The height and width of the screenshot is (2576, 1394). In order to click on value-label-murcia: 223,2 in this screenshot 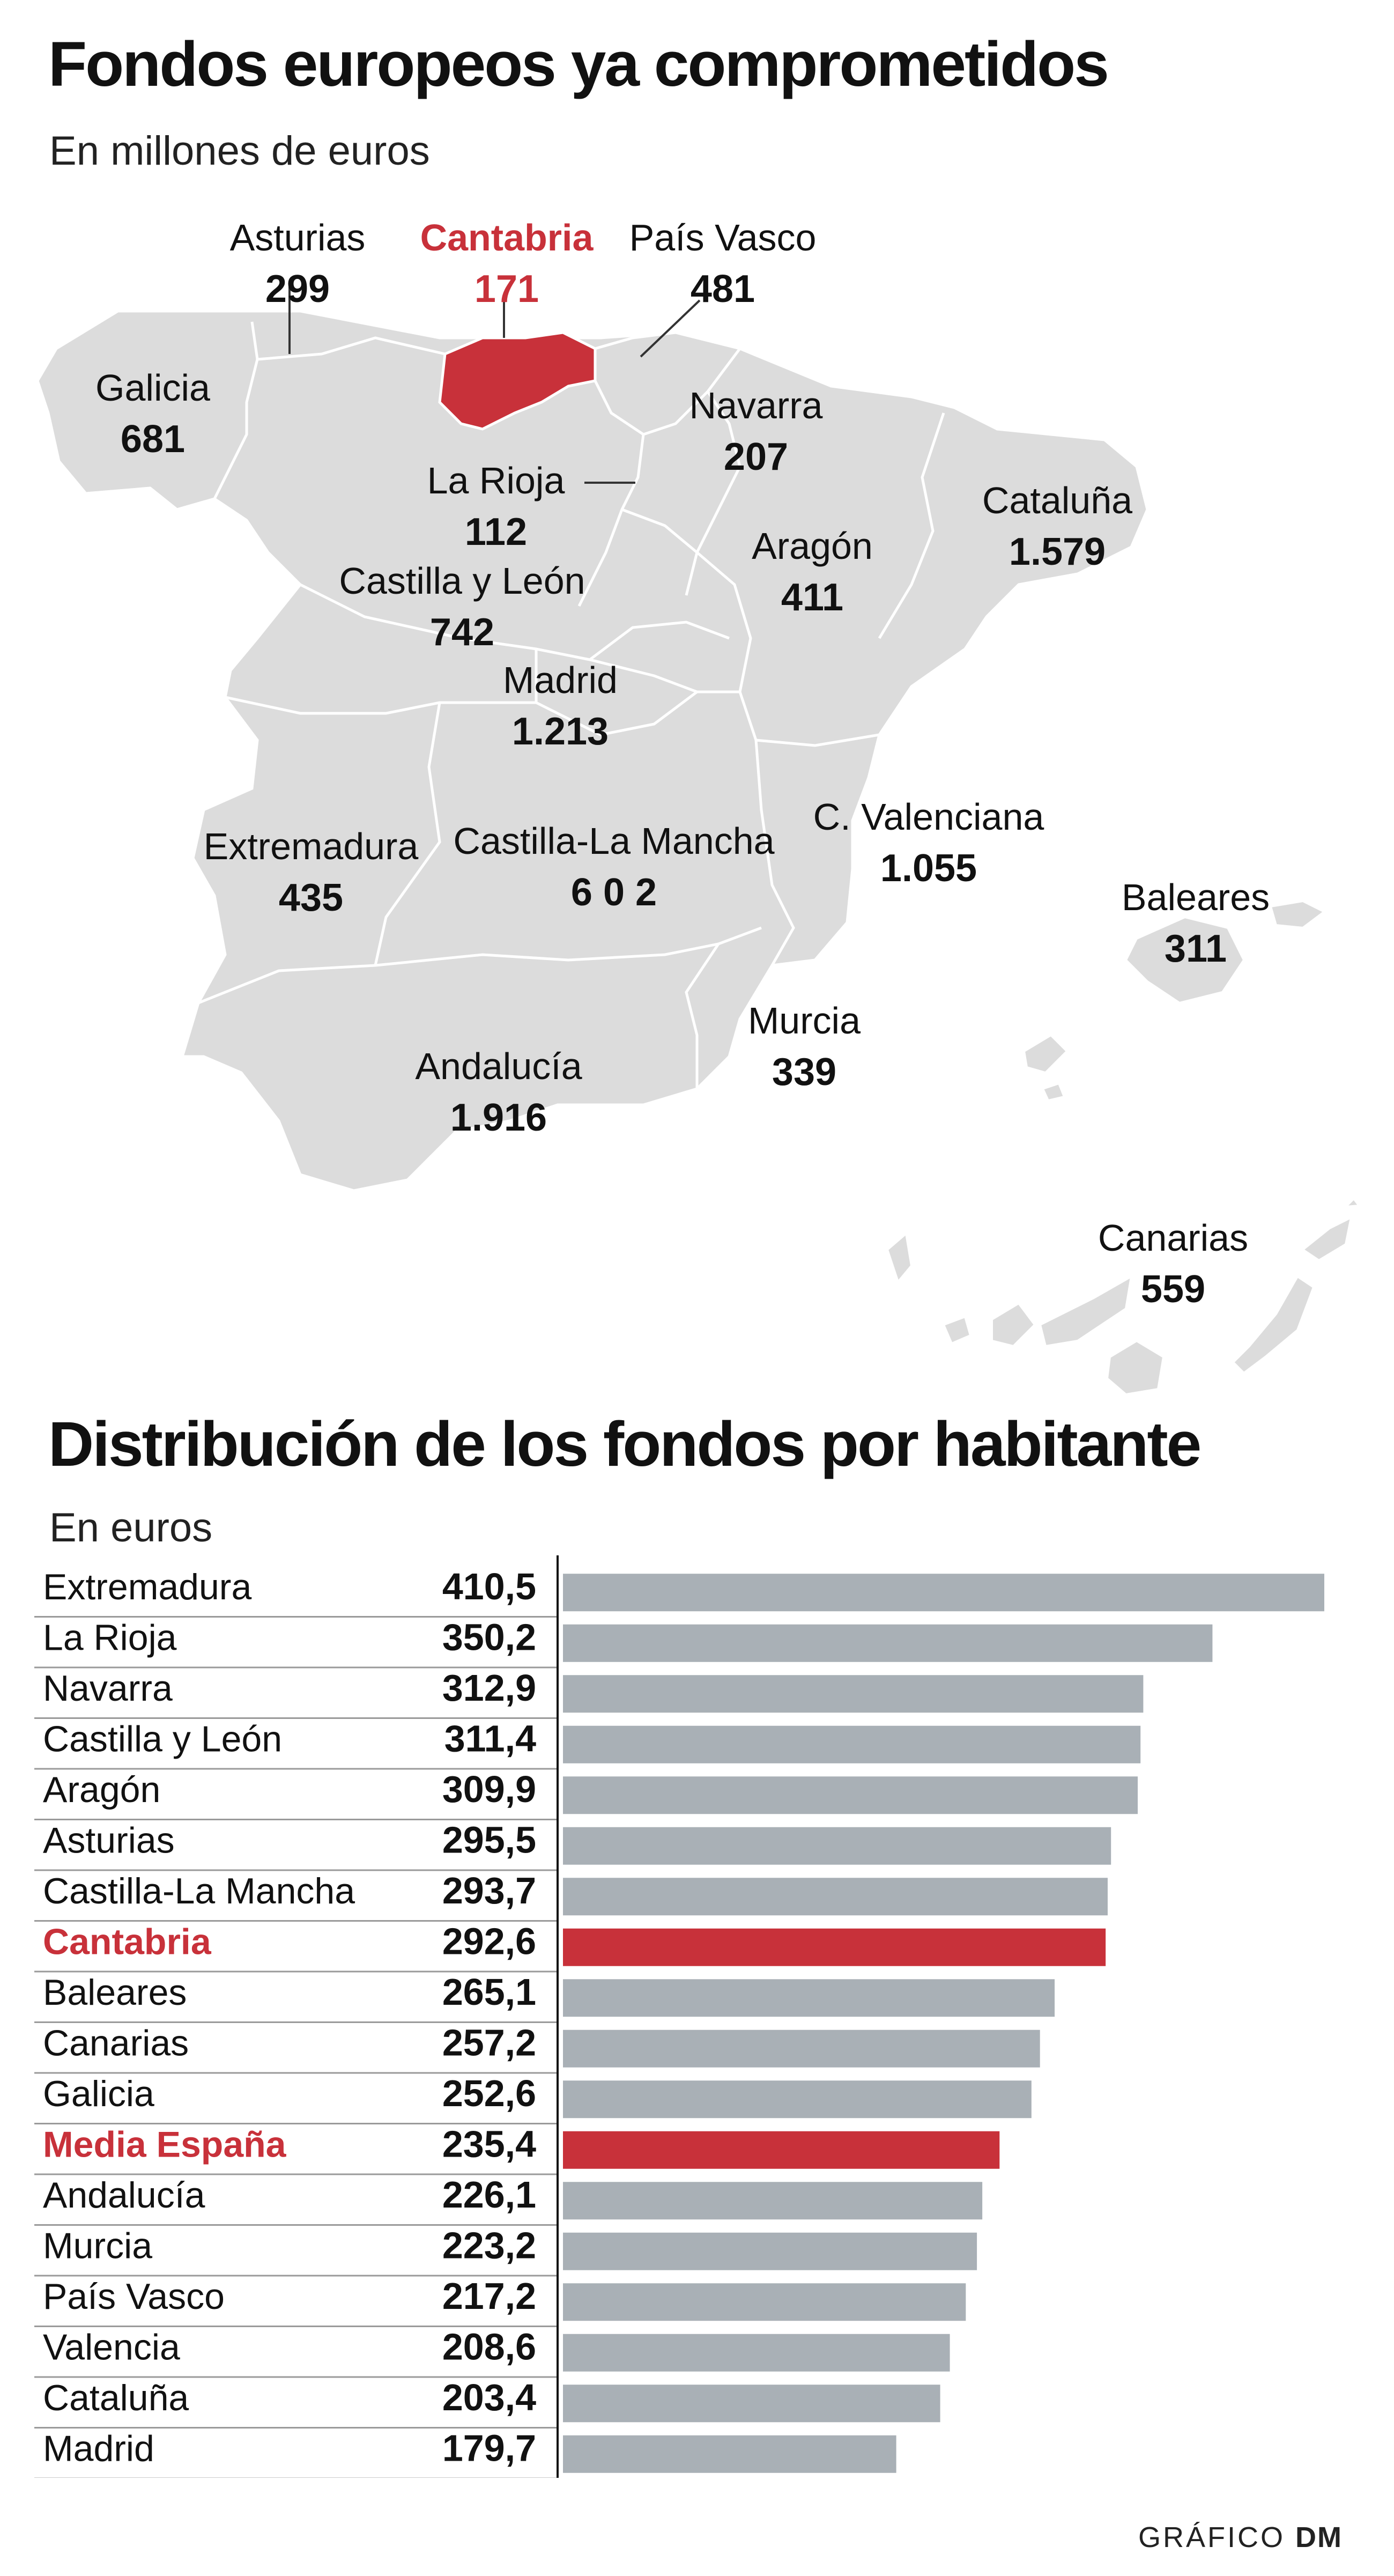, I will do `click(489, 2246)`.